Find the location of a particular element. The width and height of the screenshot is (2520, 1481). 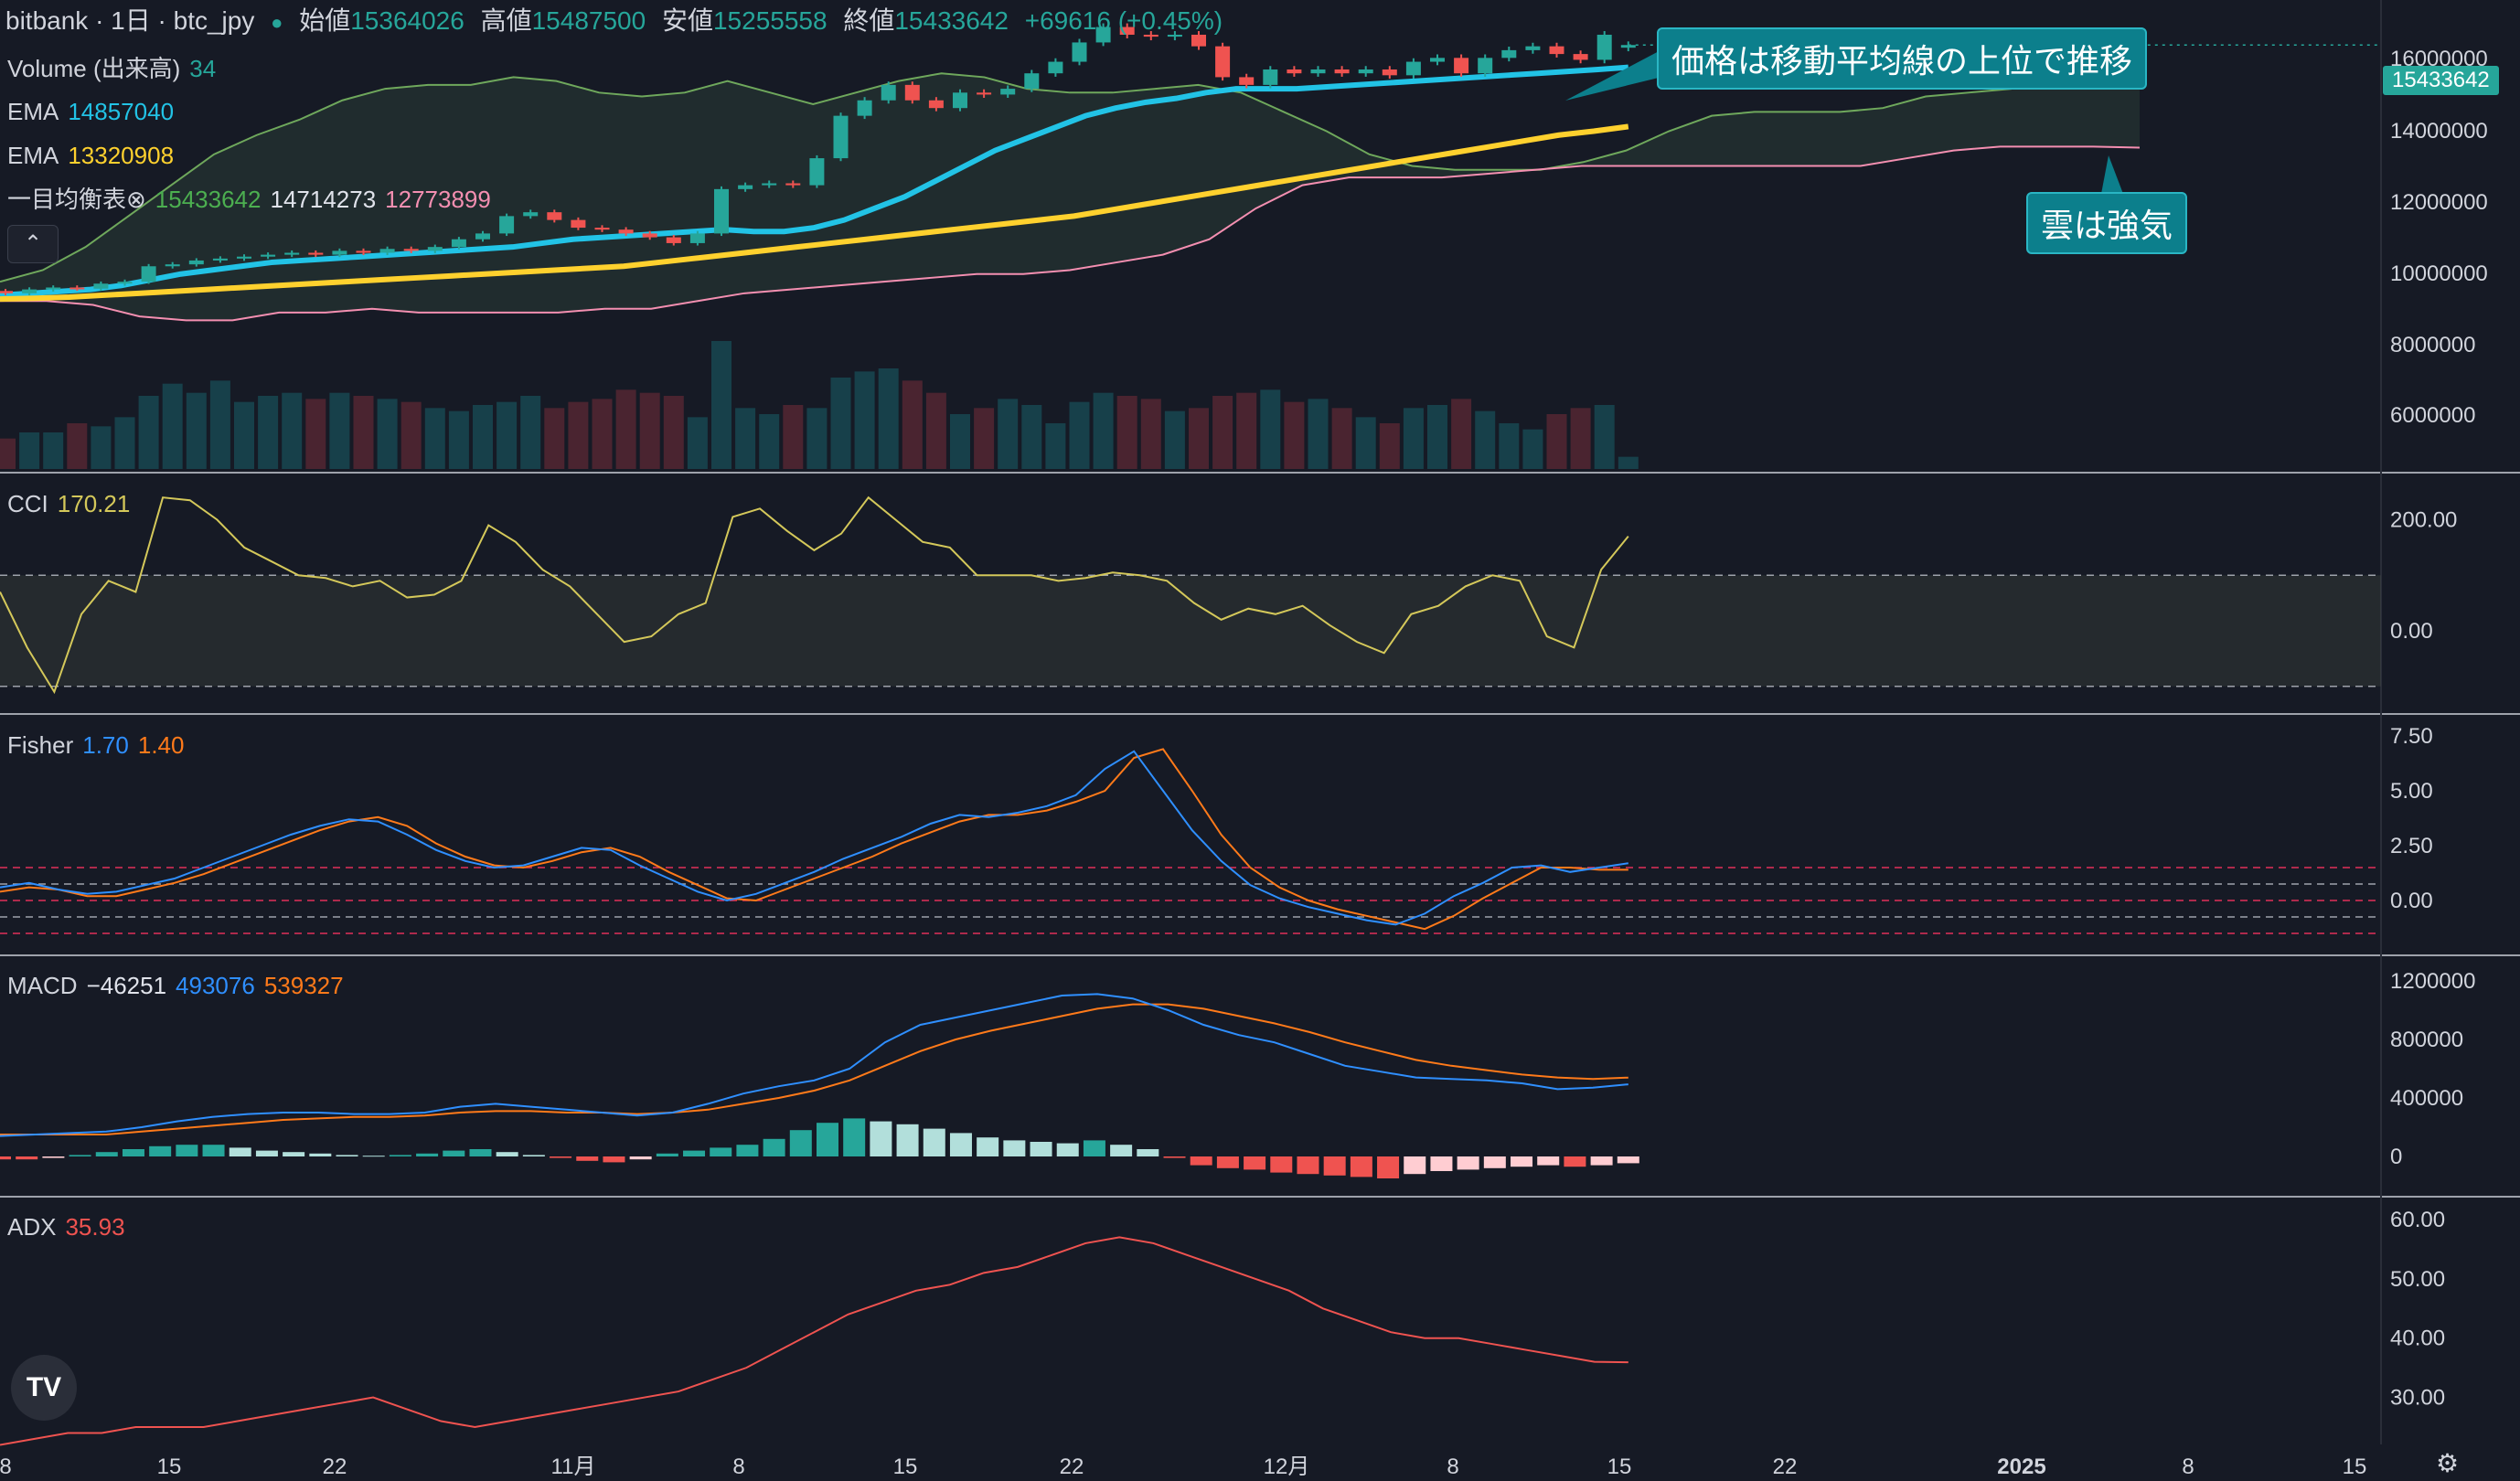

macd-axis-tick-label: 400000 is located at coordinates (2426, 1098).